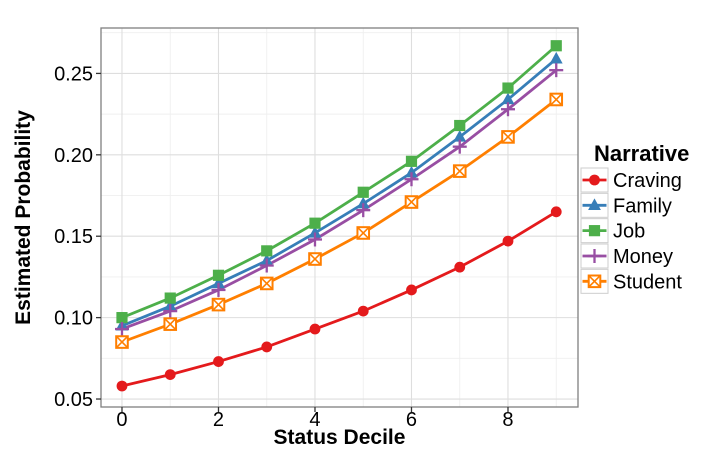 This screenshot has height=462, width=703. I want to click on legend-key-marker-square, so click(594, 231).